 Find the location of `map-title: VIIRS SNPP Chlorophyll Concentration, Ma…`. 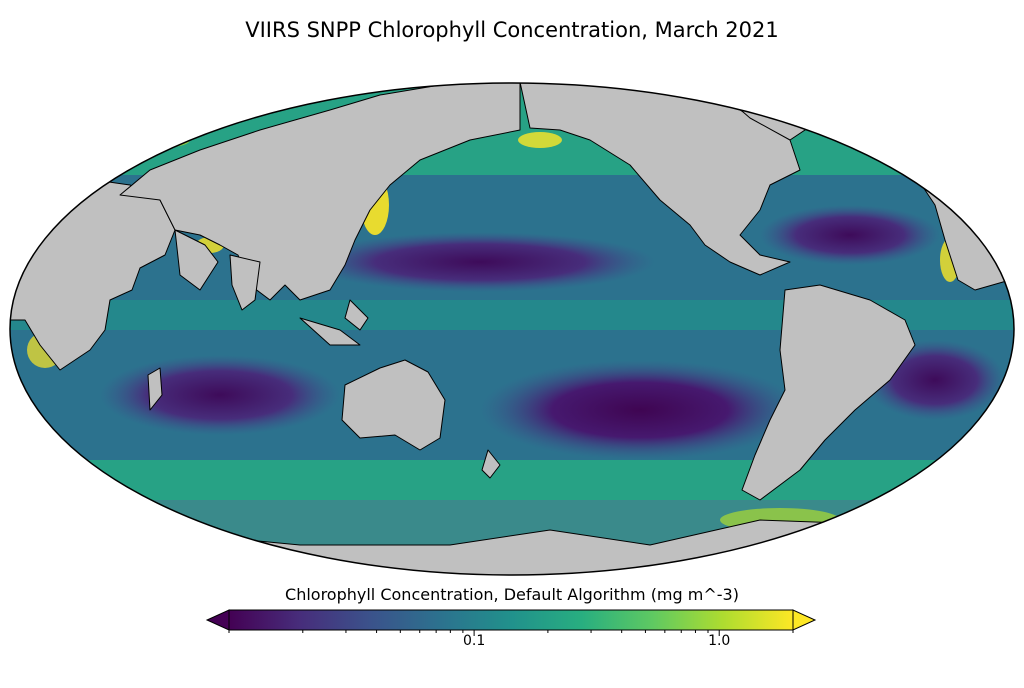

map-title: VIIRS SNPP Chlorophyll Concentration, Ma… is located at coordinates (512, 30).